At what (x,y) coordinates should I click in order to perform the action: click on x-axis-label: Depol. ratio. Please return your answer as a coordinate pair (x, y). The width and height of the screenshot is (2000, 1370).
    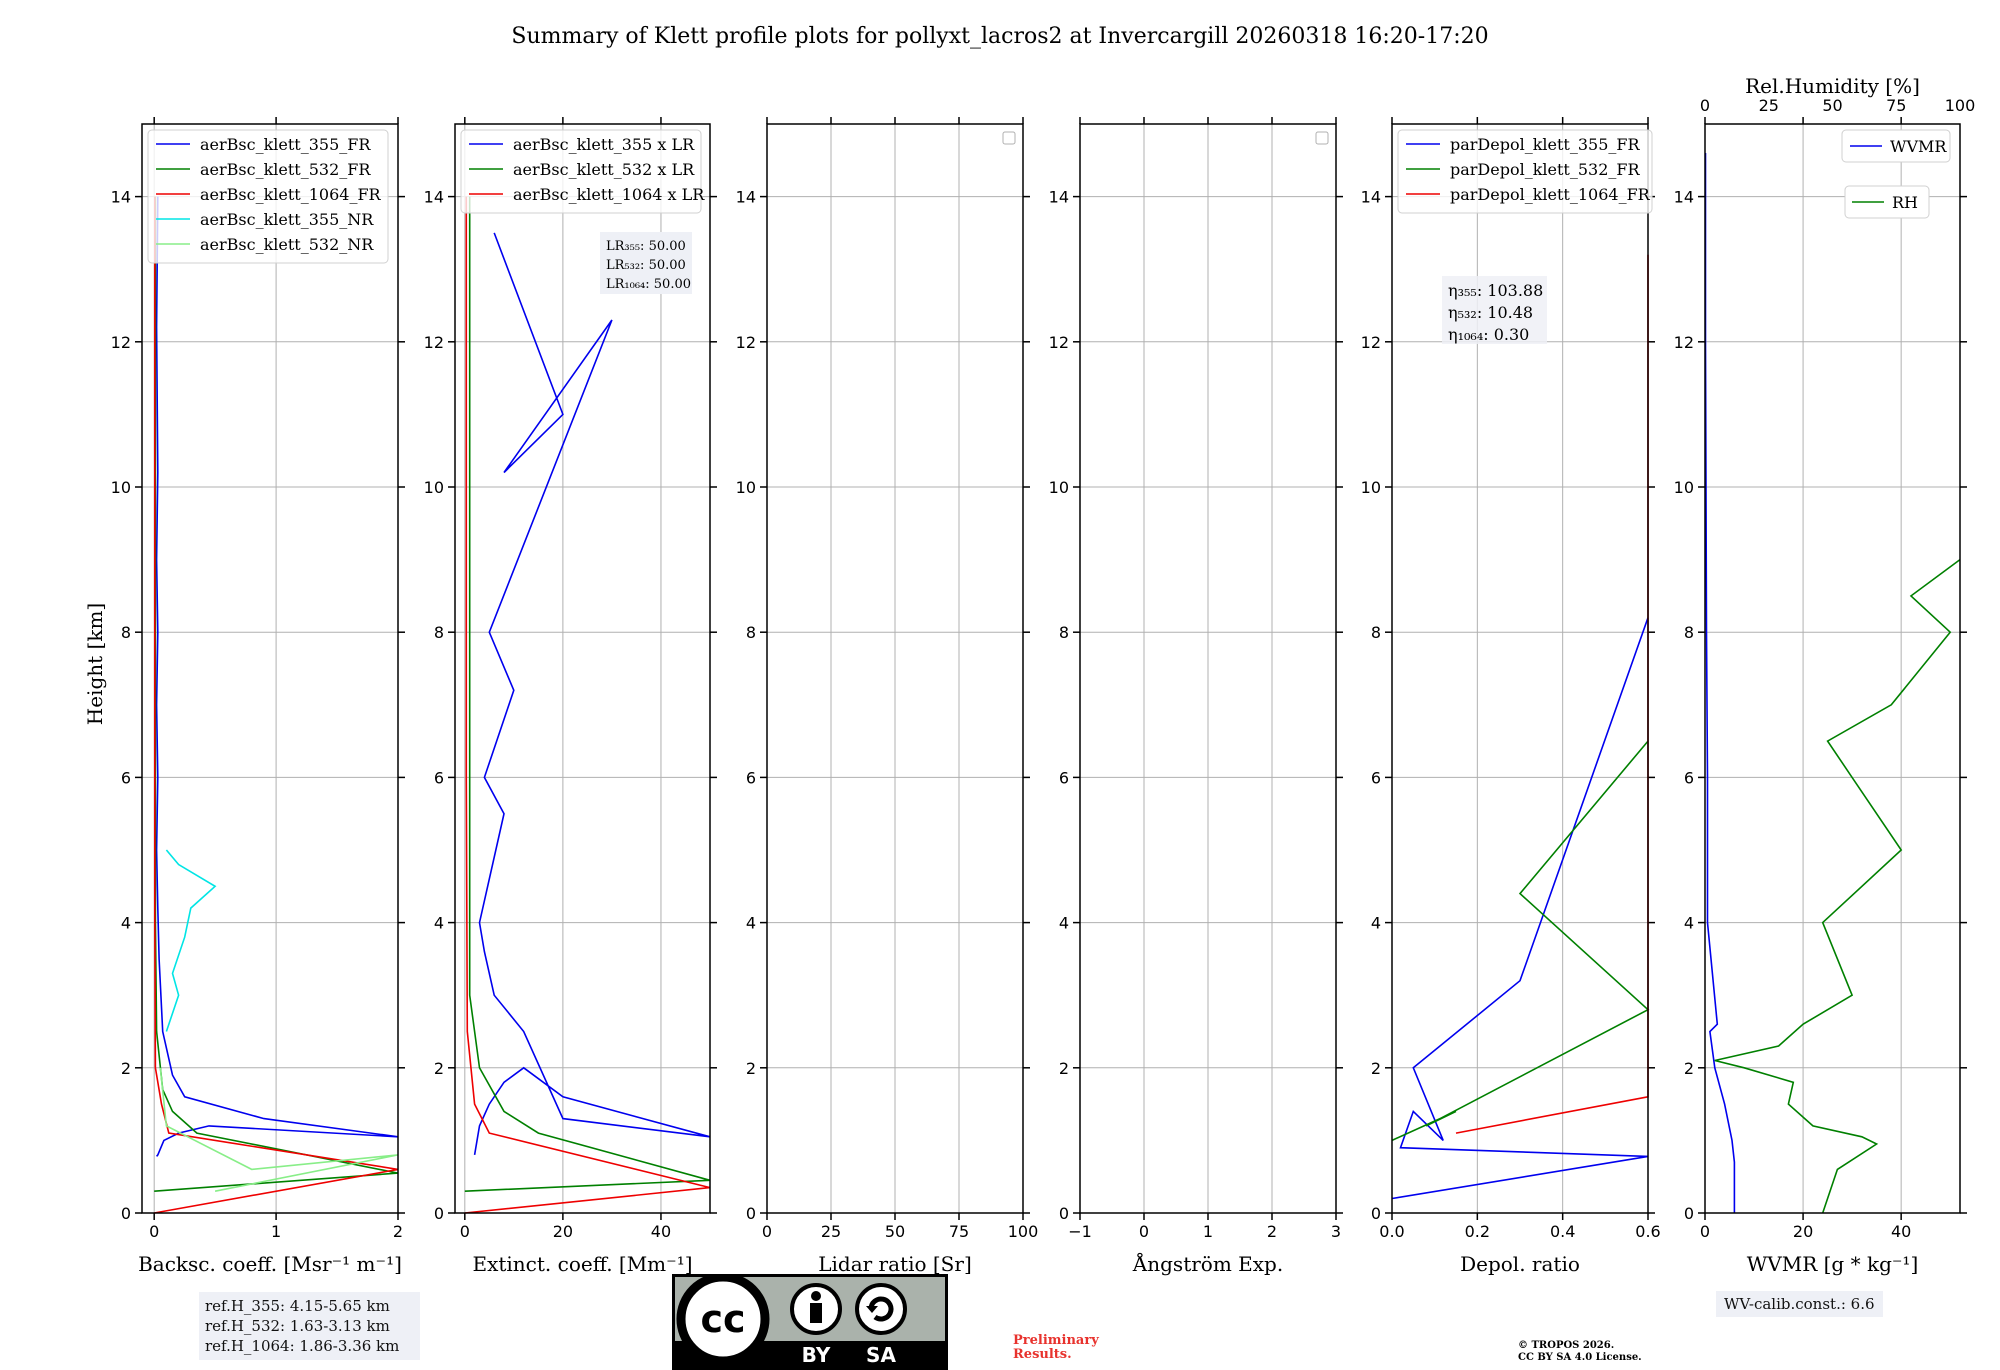
    Looking at the image, I should click on (1520, 1264).